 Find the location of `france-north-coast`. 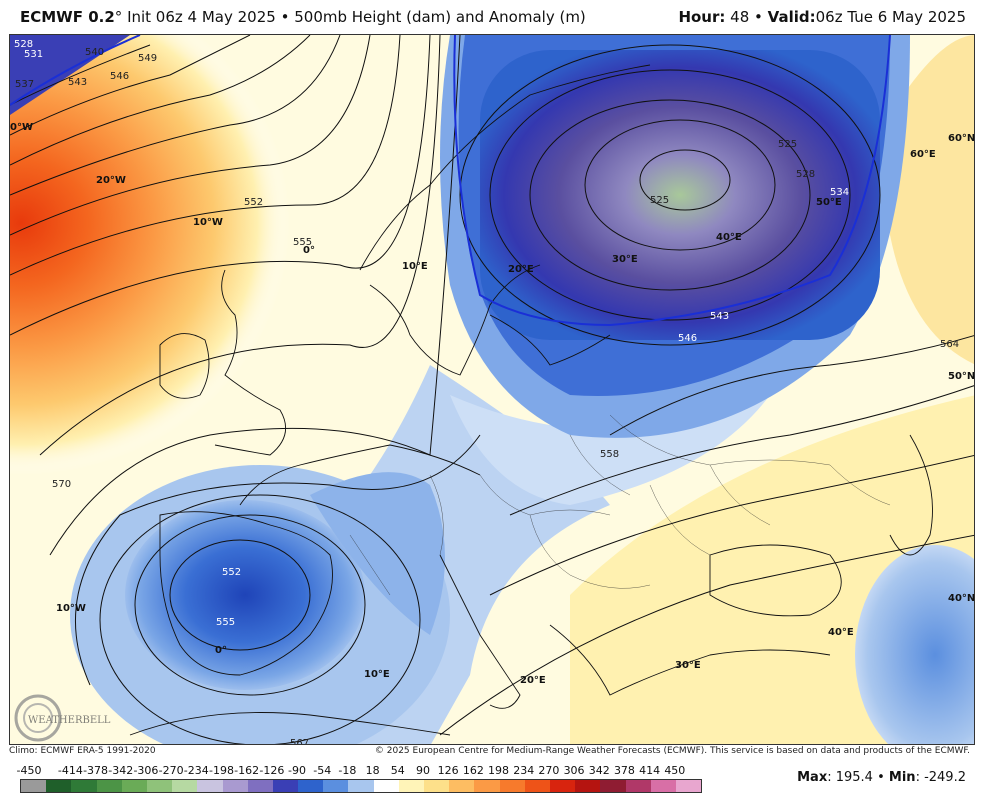

france-north-coast is located at coordinates (360, 475).